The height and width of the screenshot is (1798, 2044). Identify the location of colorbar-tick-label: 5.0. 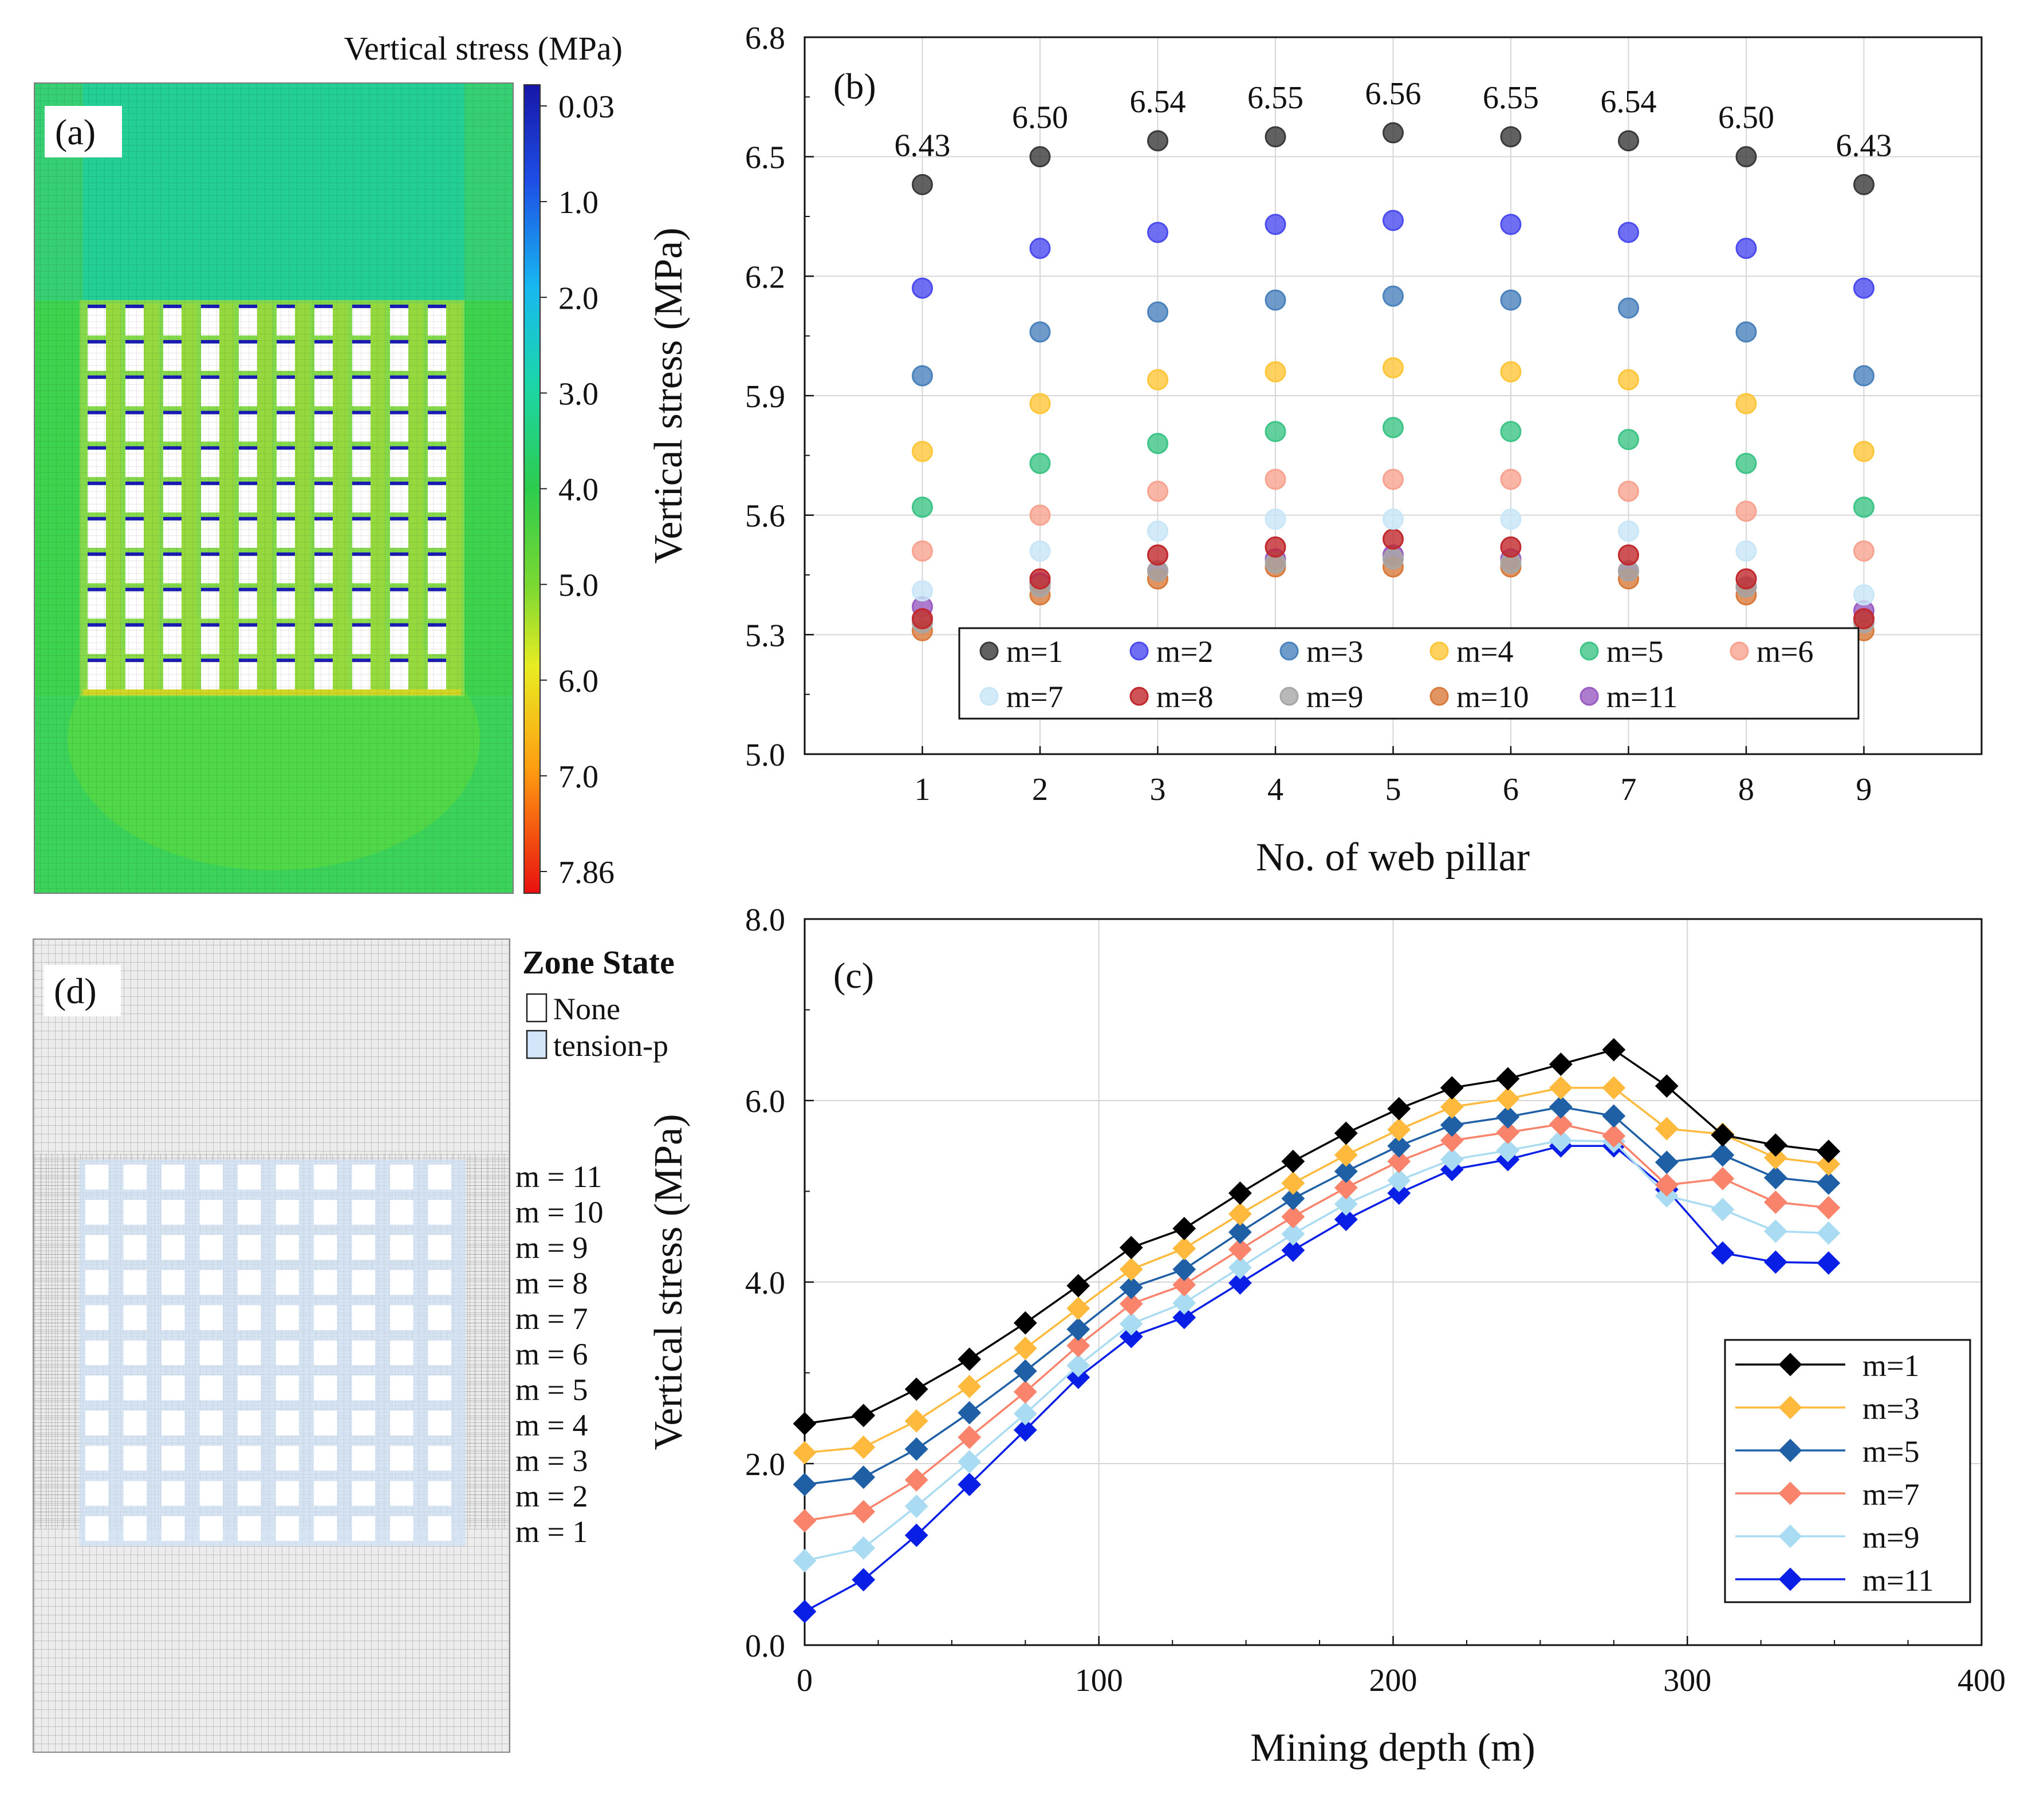
(578, 586).